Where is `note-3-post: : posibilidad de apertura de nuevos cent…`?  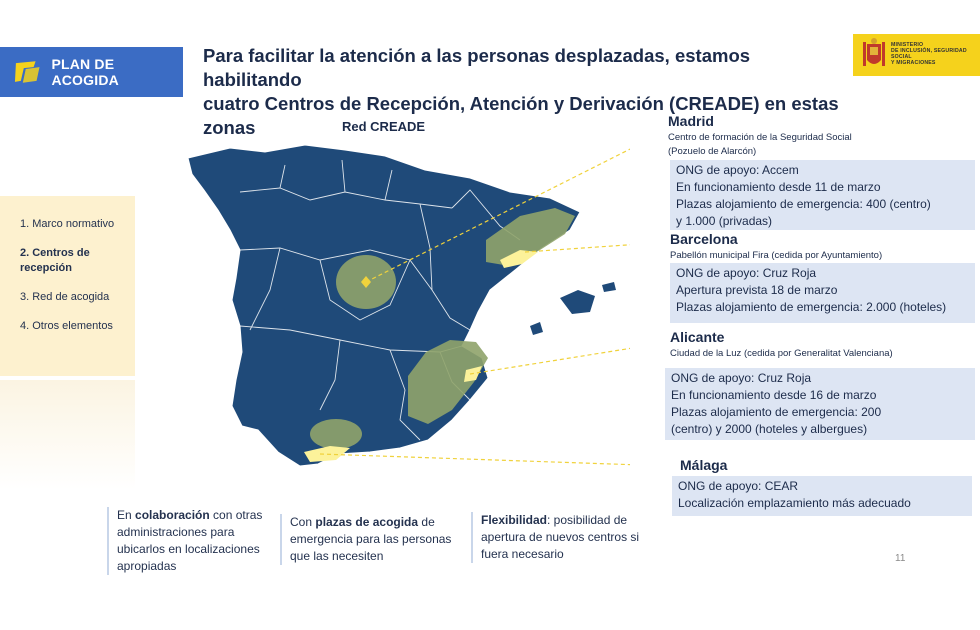
note-3-post: : posibilidad de apertura de nuevos cent… is located at coordinates (560, 537).